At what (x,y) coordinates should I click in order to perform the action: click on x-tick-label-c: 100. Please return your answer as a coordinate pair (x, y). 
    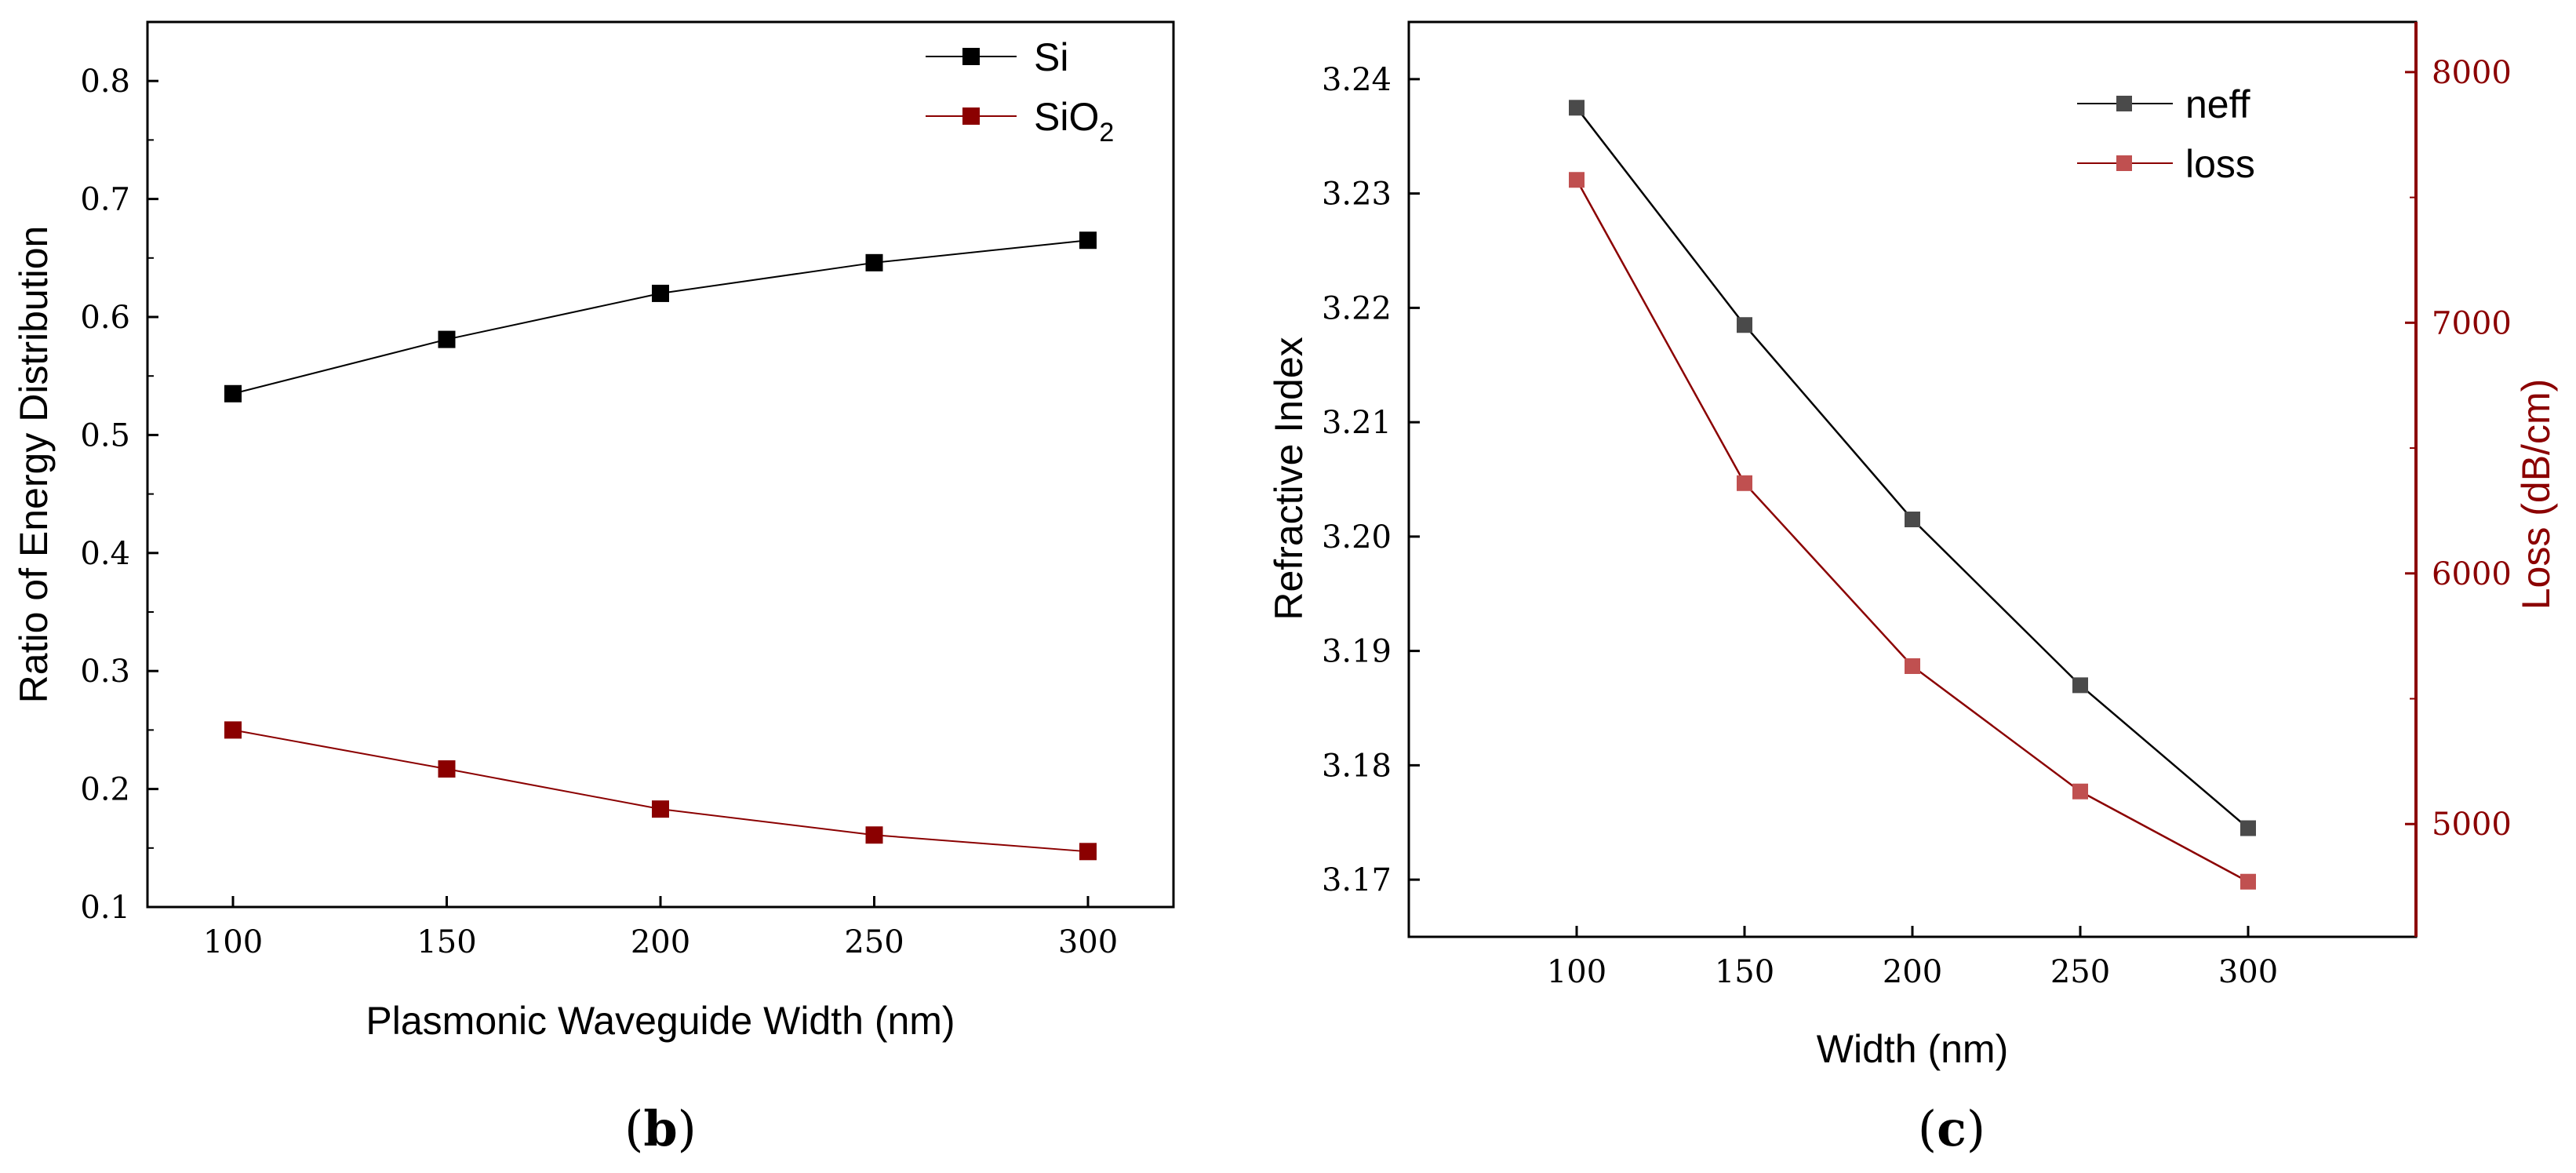
    Looking at the image, I should click on (1576, 972).